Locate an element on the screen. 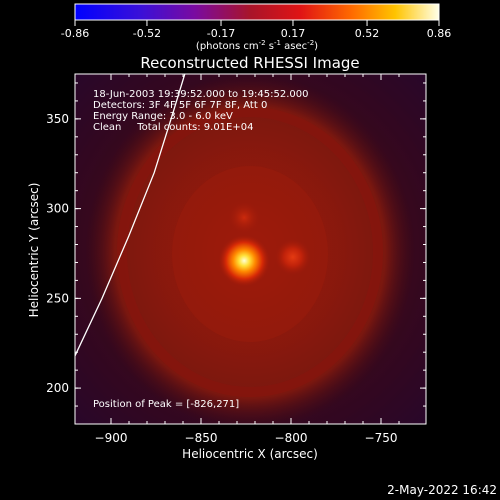 This screenshot has width=500, height=500. colorbar-tick-label: -0.86 is located at coordinates (75, 33).